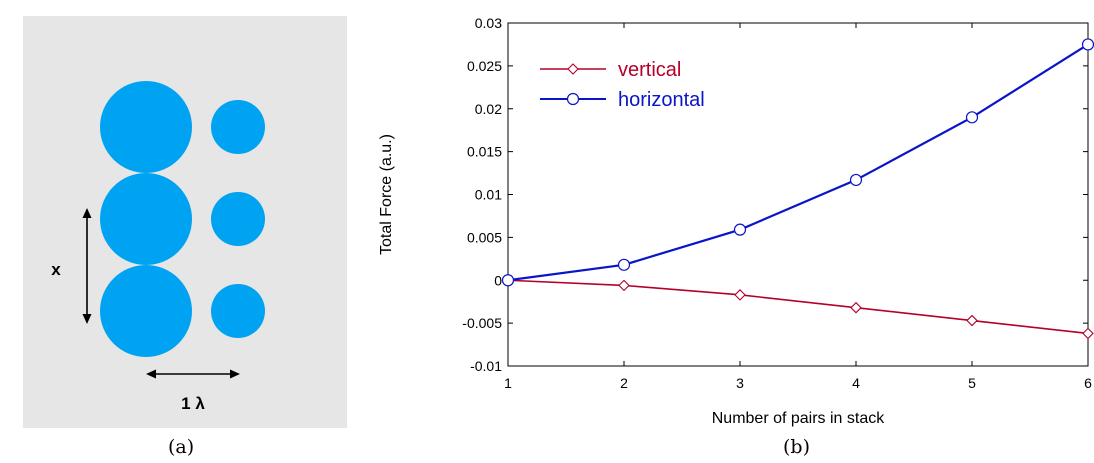  Describe the element at coordinates (573, 69) in the screenshot. I see `legend-marker-vertical` at that location.